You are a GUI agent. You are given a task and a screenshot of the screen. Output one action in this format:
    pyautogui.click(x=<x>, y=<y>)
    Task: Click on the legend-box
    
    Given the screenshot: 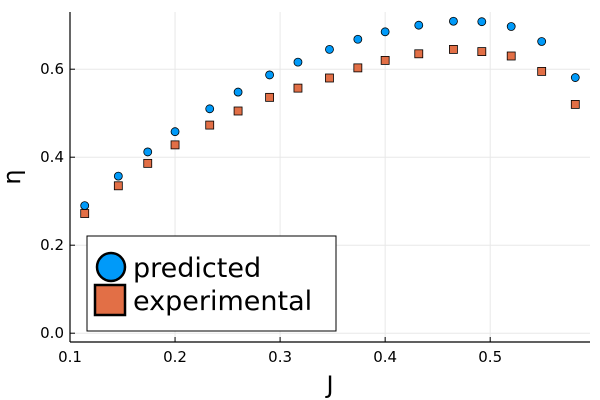 What is the action you would take?
    pyautogui.click(x=211, y=283)
    